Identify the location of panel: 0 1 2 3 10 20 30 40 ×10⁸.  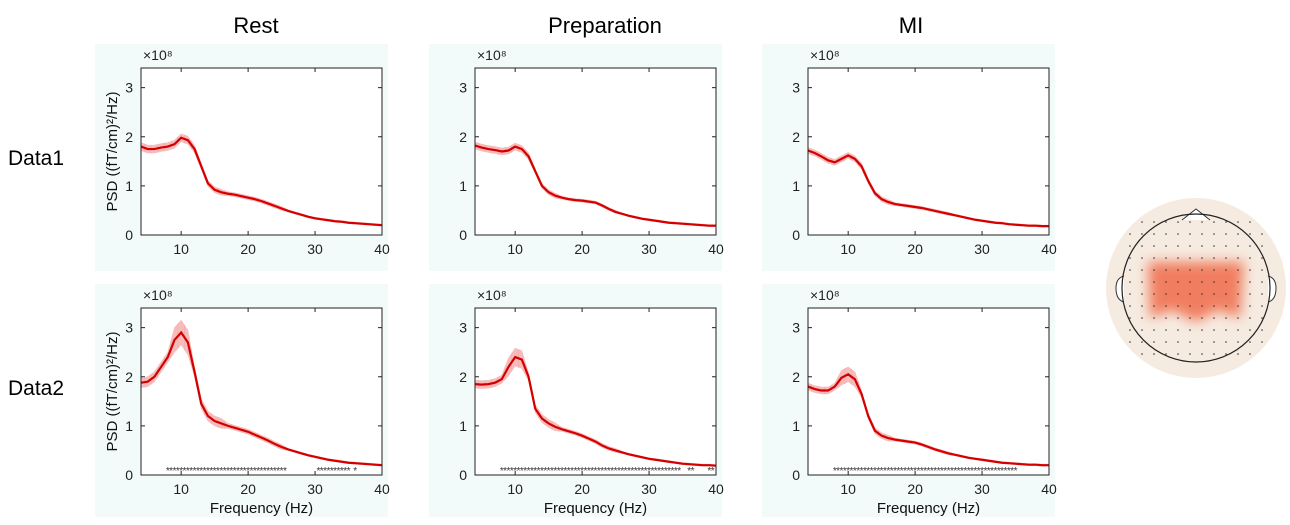
(909, 157).